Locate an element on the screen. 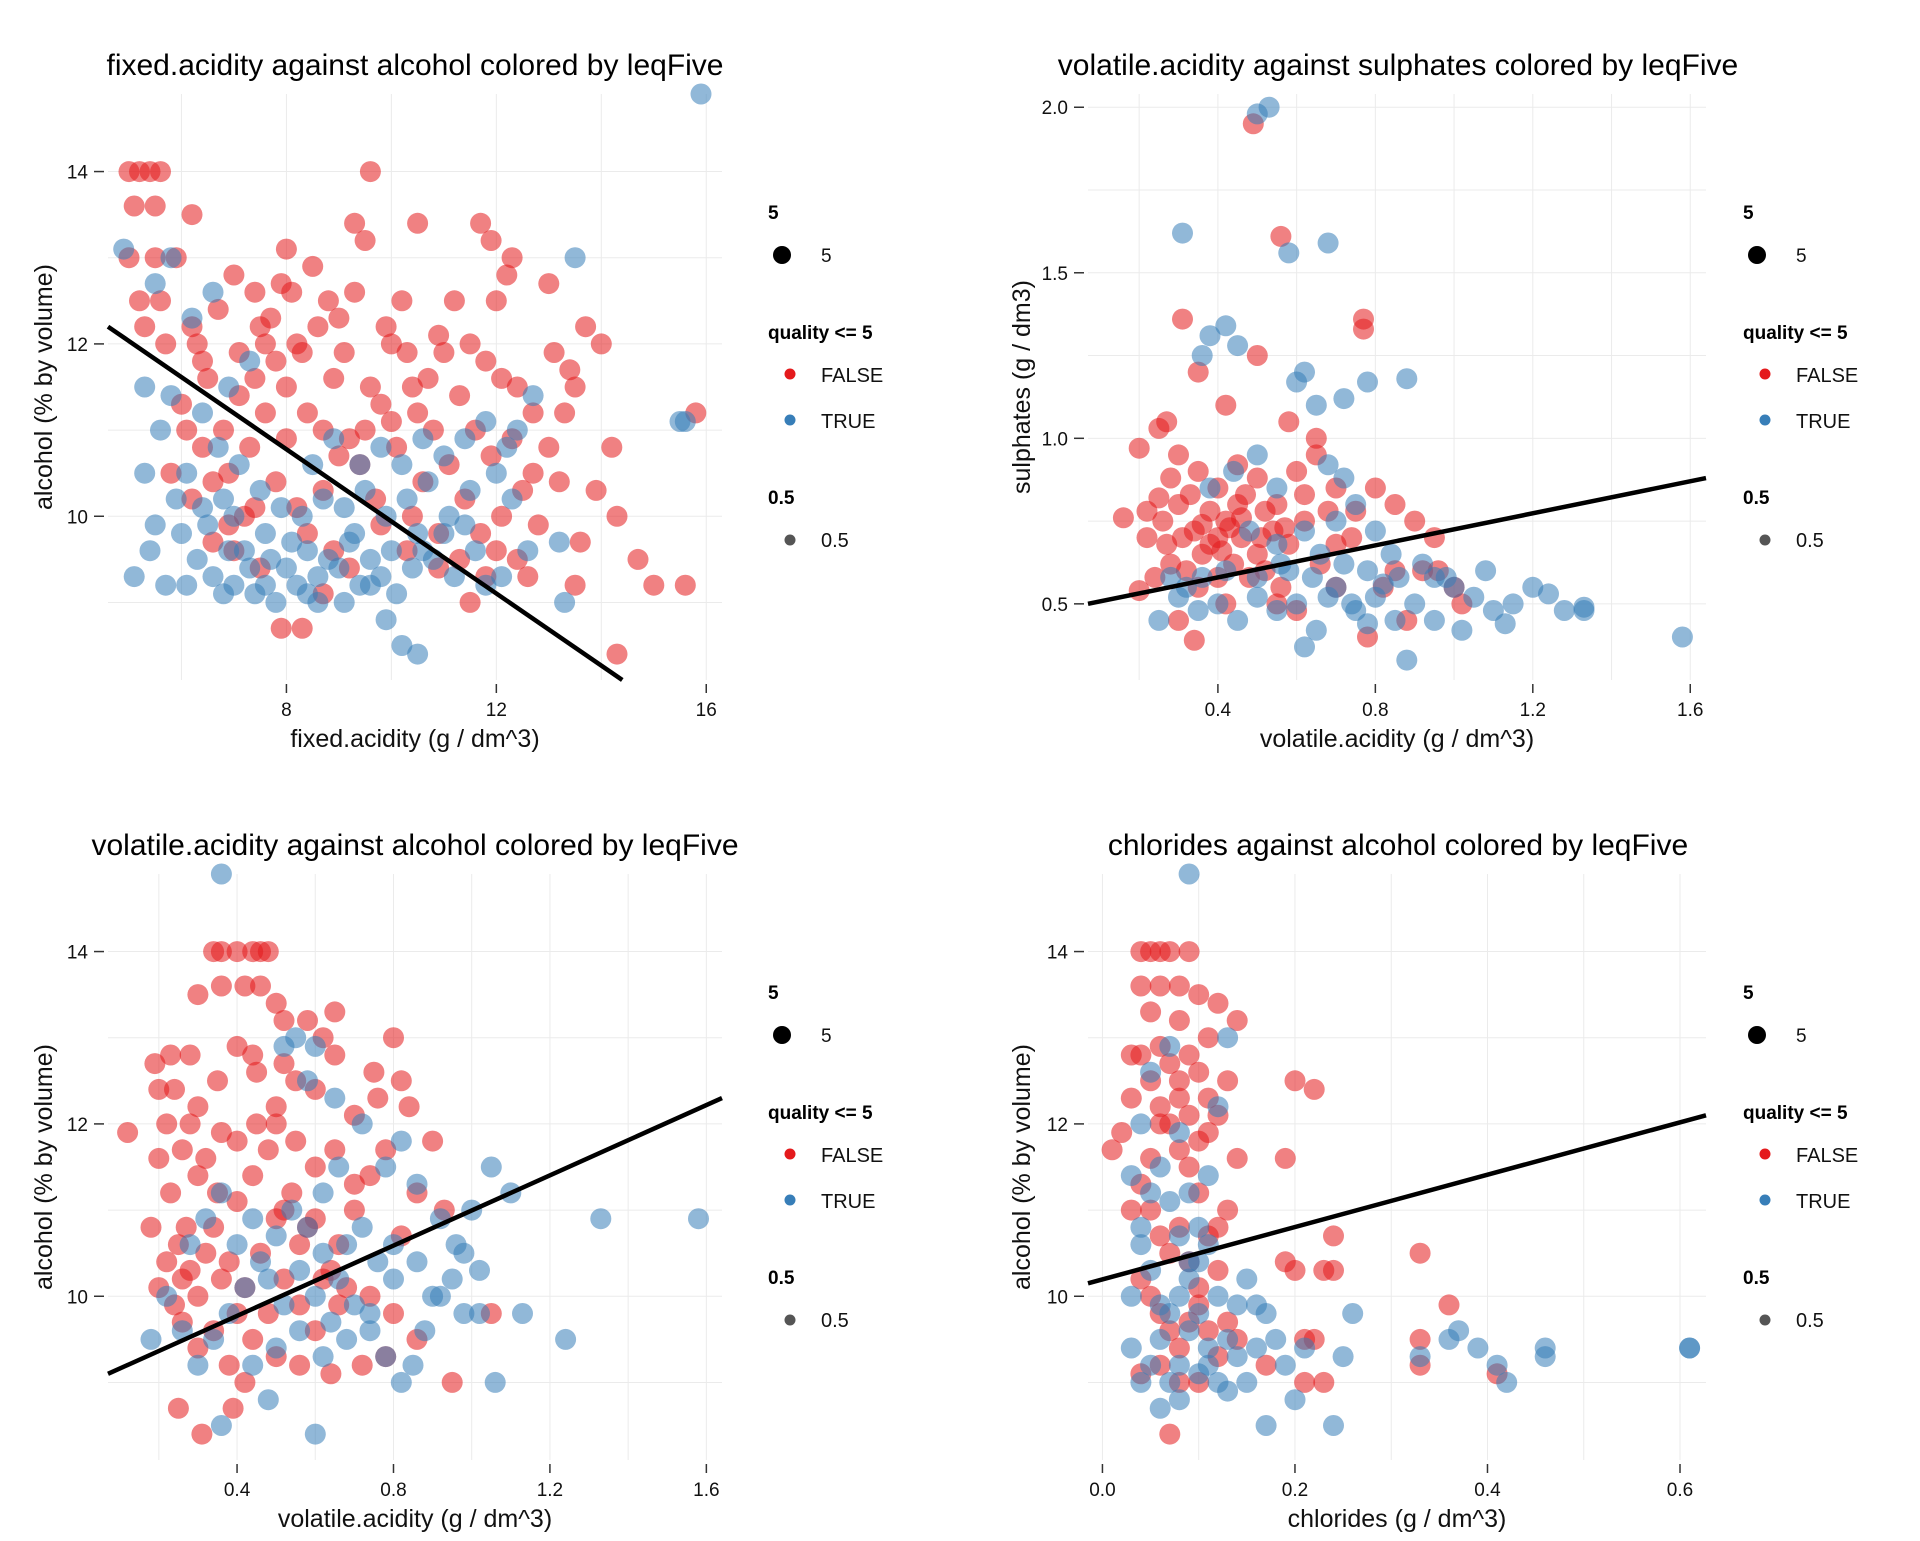 This screenshot has height=1541, width=1920. legend-size-key is located at coordinates (782, 1035).